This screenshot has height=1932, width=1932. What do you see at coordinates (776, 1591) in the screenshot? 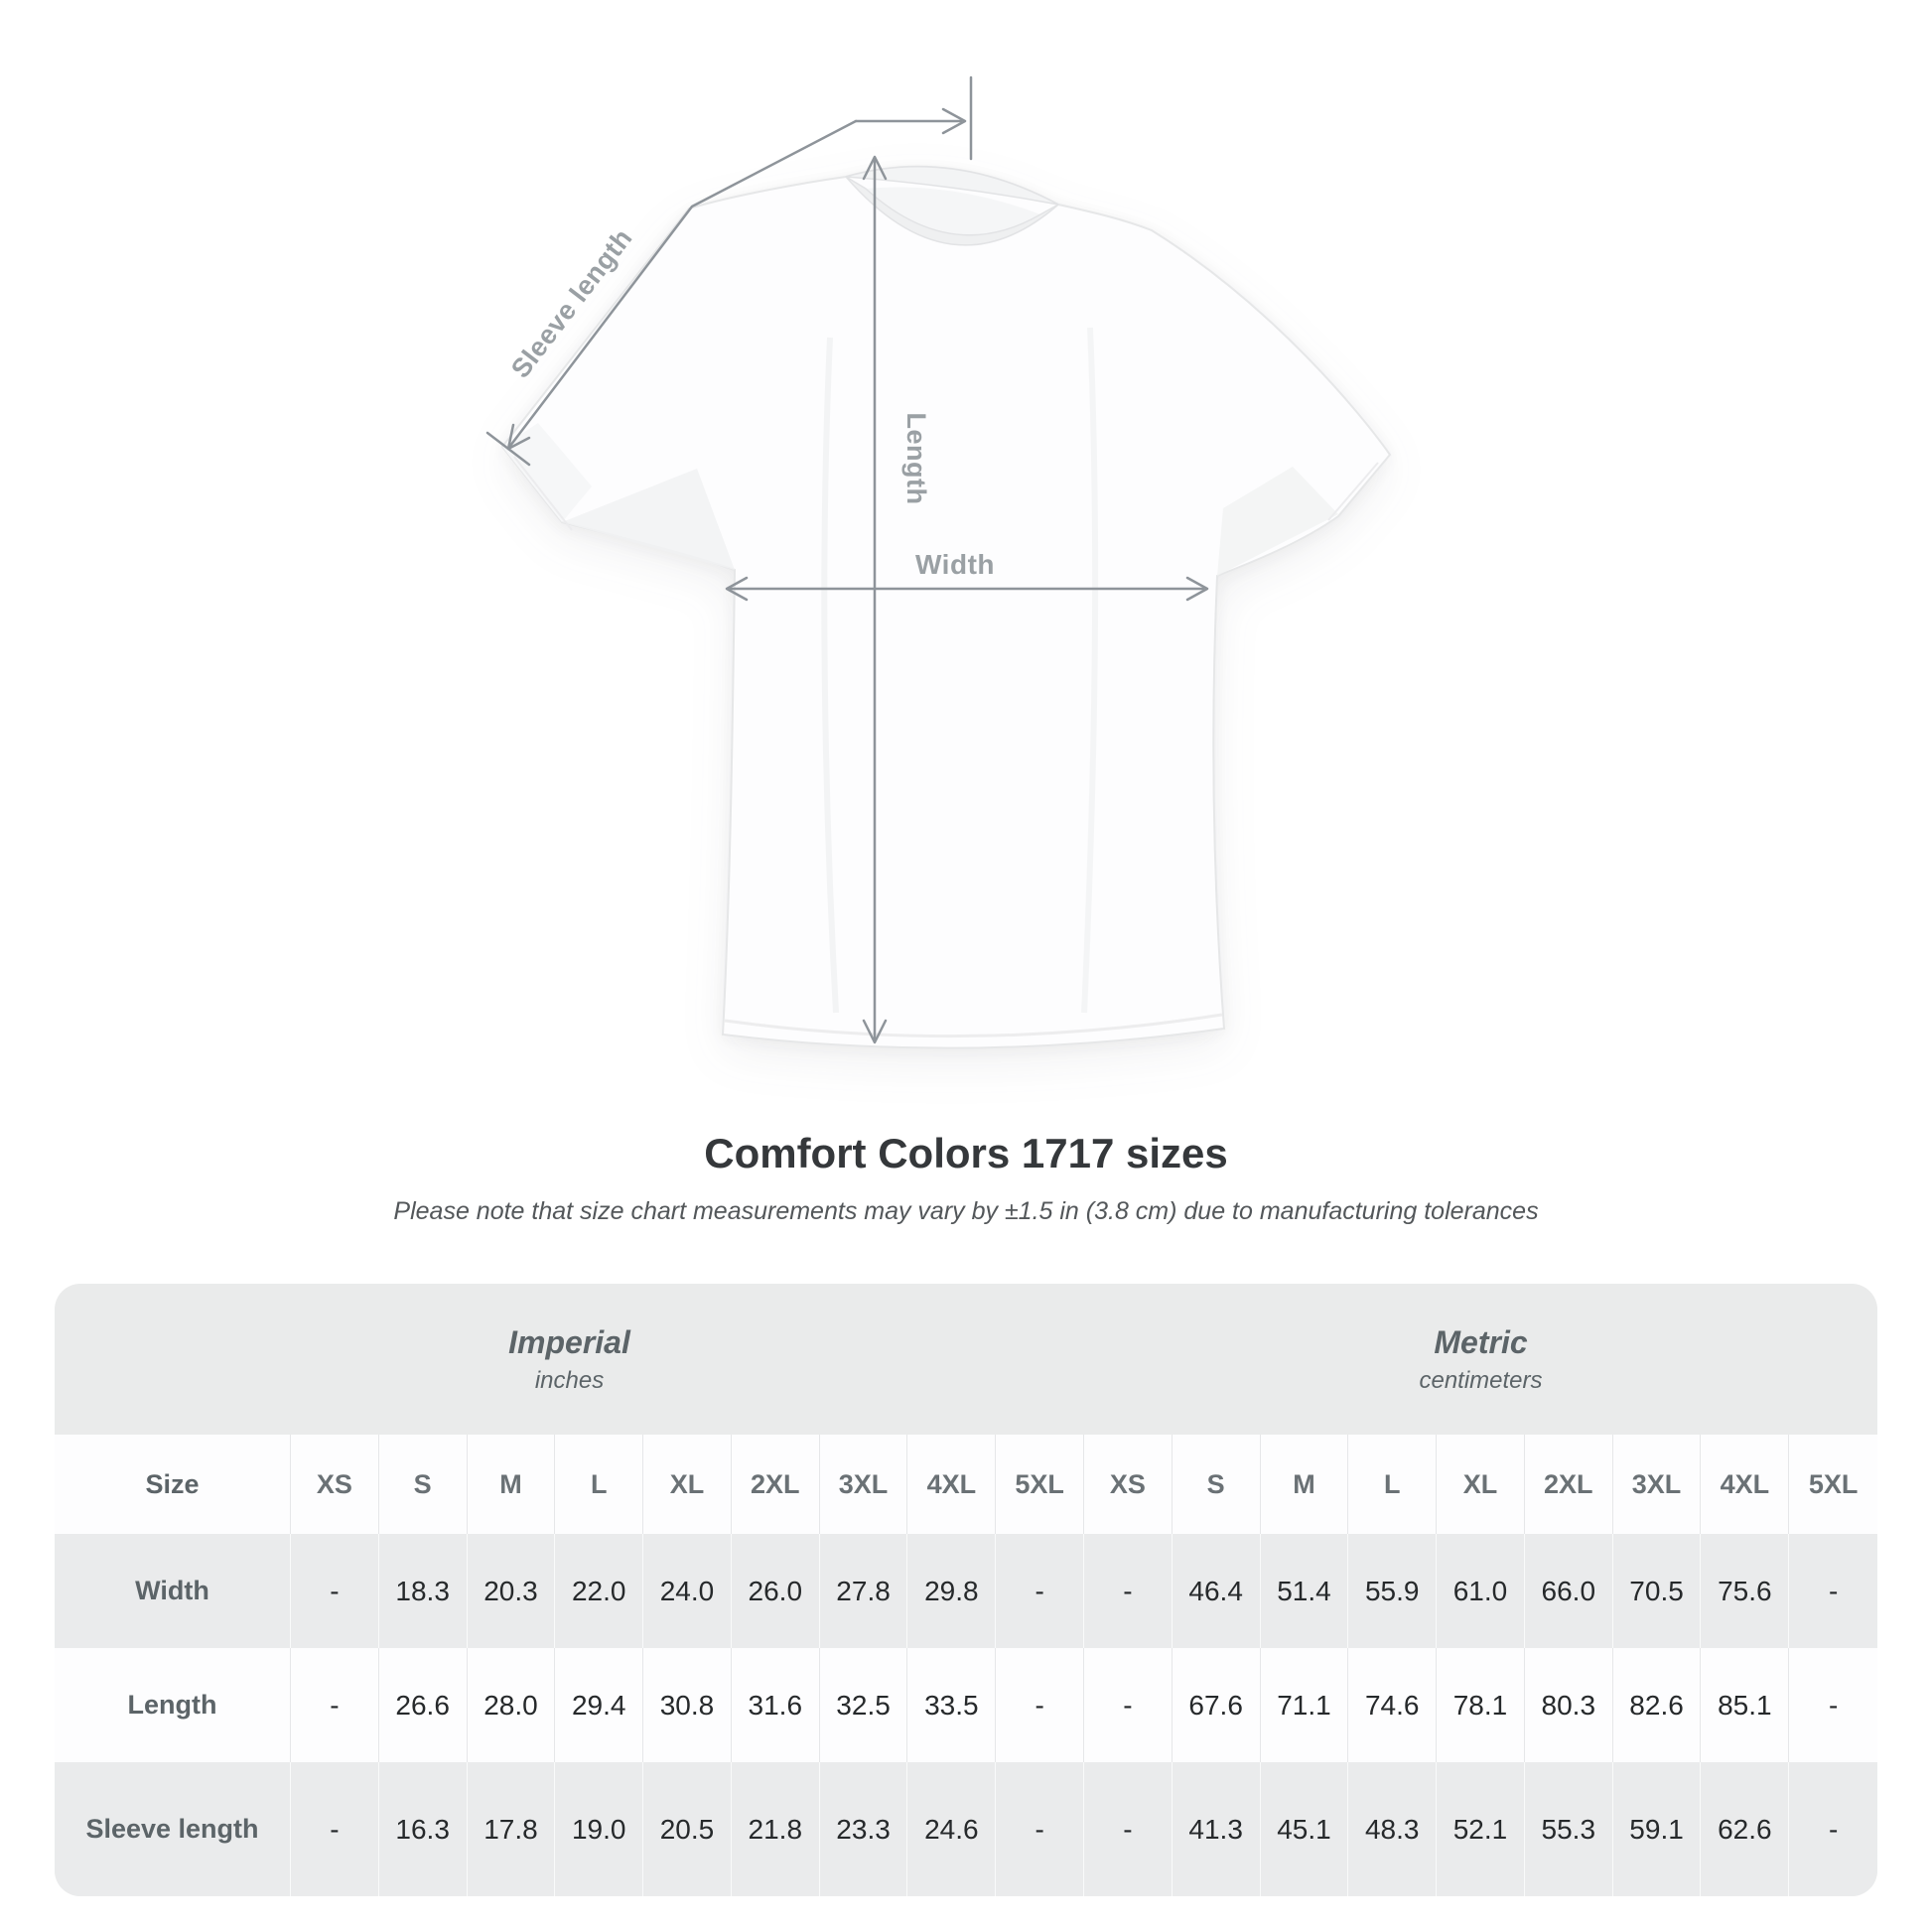
I see `value-cell: 26.0` at bounding box center [776, 1591].